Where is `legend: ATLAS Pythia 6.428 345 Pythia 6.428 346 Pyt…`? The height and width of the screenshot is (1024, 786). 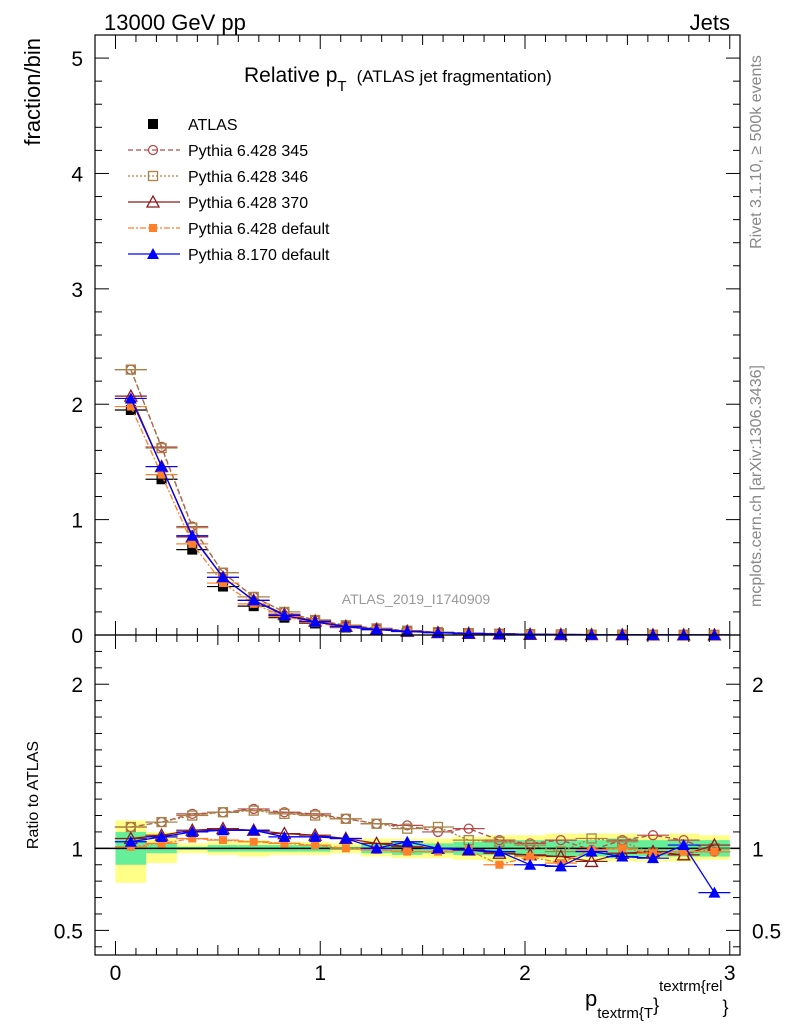
legend: ATLAS Pythia 6.428 345 Pythia 6.428 346 Pyt… is located at coordinates (229, 190).